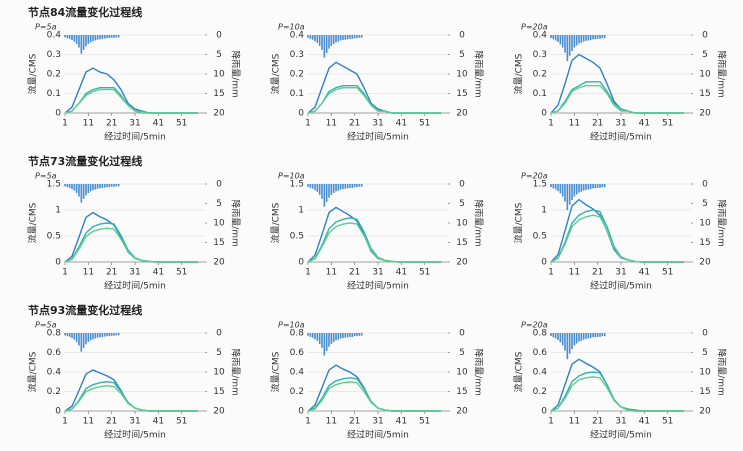 This screenshot has height=451, width=743. Describe the element at coordinates (377, 124) in the screenshot. I see `x-tick-label: 31` at that location.